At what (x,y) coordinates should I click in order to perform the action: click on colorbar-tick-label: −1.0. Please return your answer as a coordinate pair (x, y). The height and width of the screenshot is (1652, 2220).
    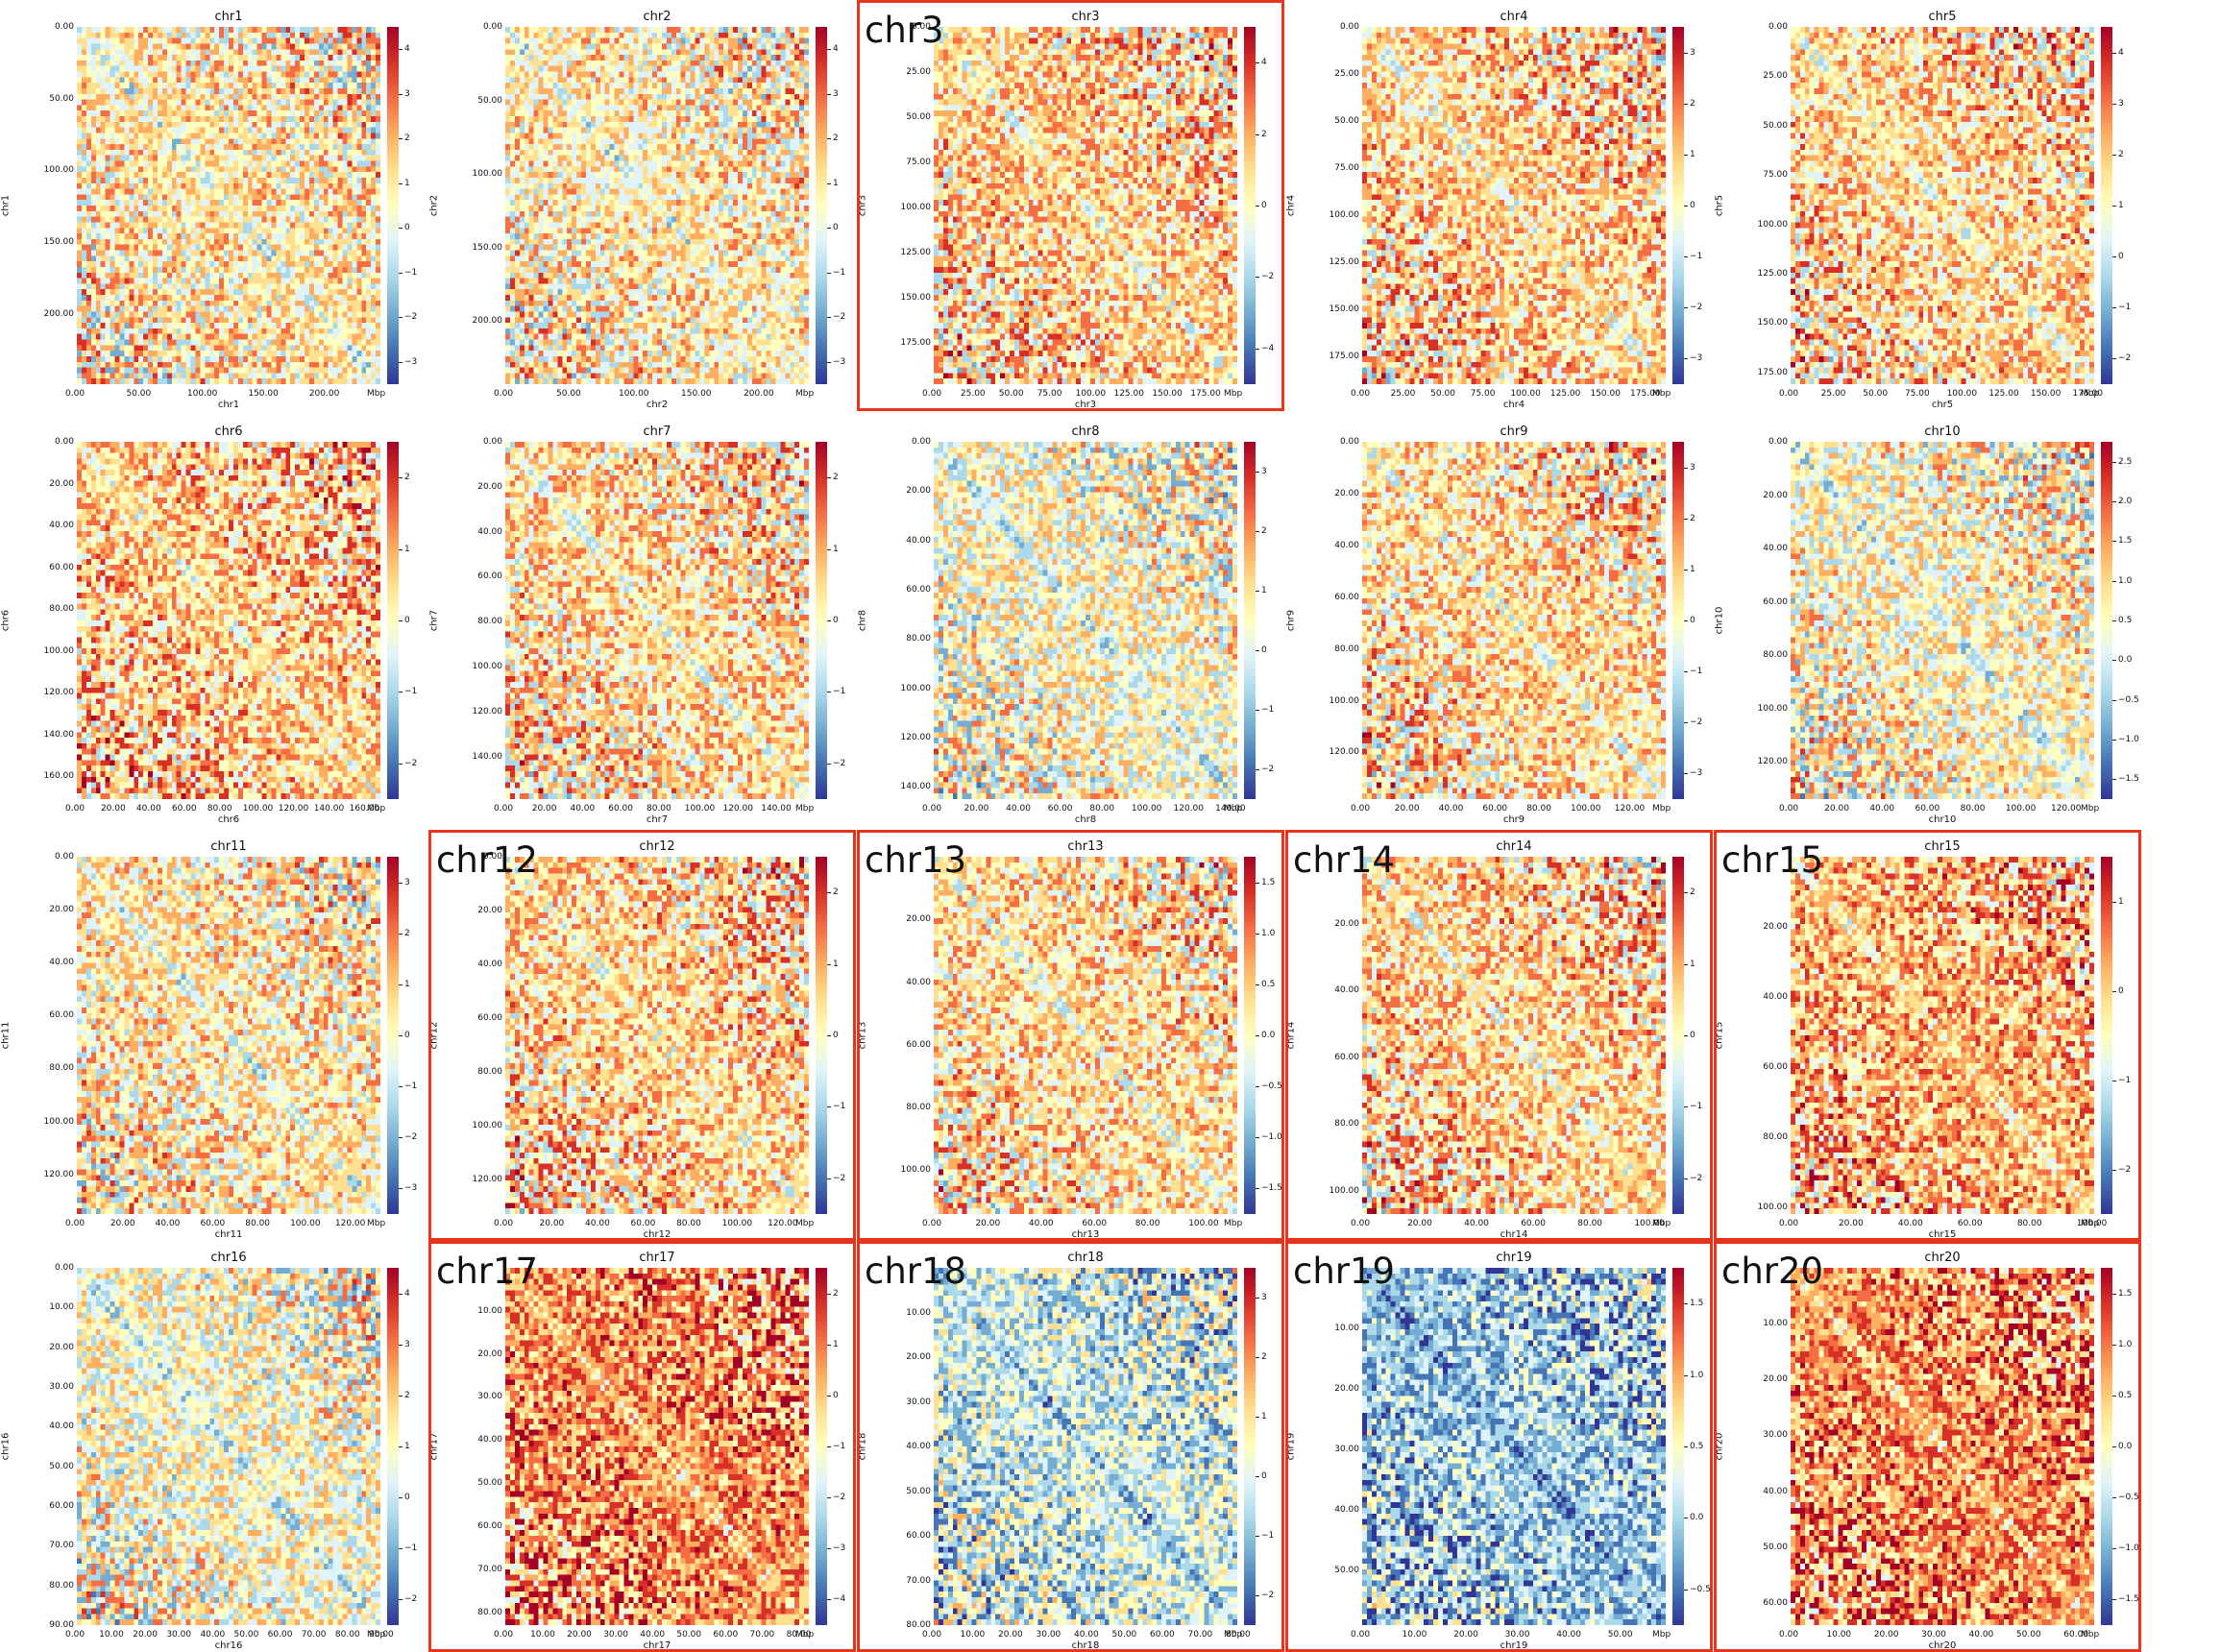
    Looking at the image, I should click on (1271, 1137).